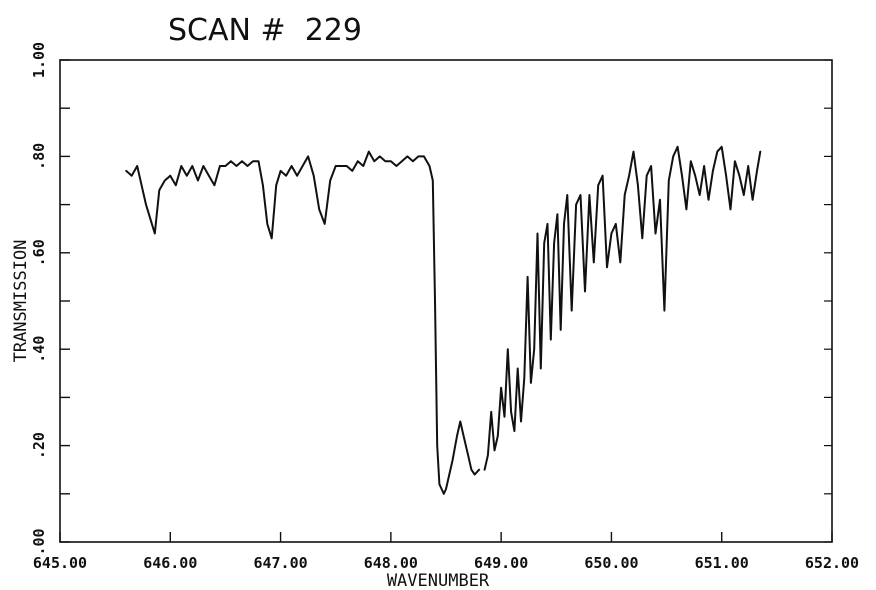 Image resolution: width=876 pixels, height=590 pixels. I want to click on y-tick-label: .00, so click(39, 541).